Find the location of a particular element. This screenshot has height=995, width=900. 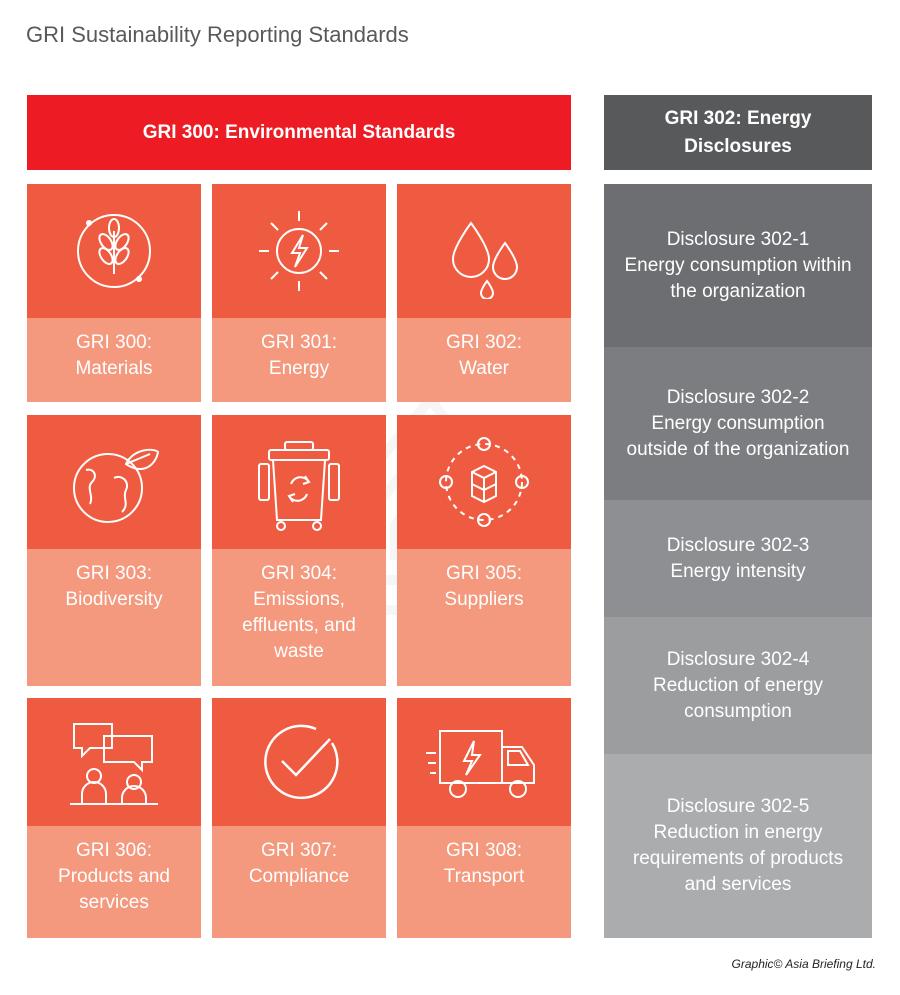

tile-label: GRI 300: Materials is located at coordinates (114, 360).